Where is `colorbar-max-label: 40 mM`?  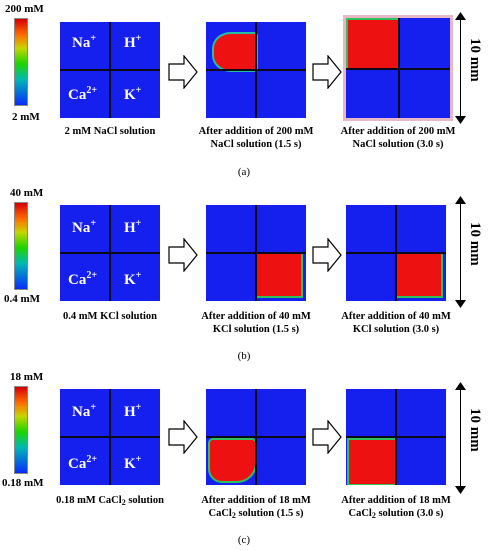
colorbar-max-label: 40 mM is located at coordinates (27, 193).